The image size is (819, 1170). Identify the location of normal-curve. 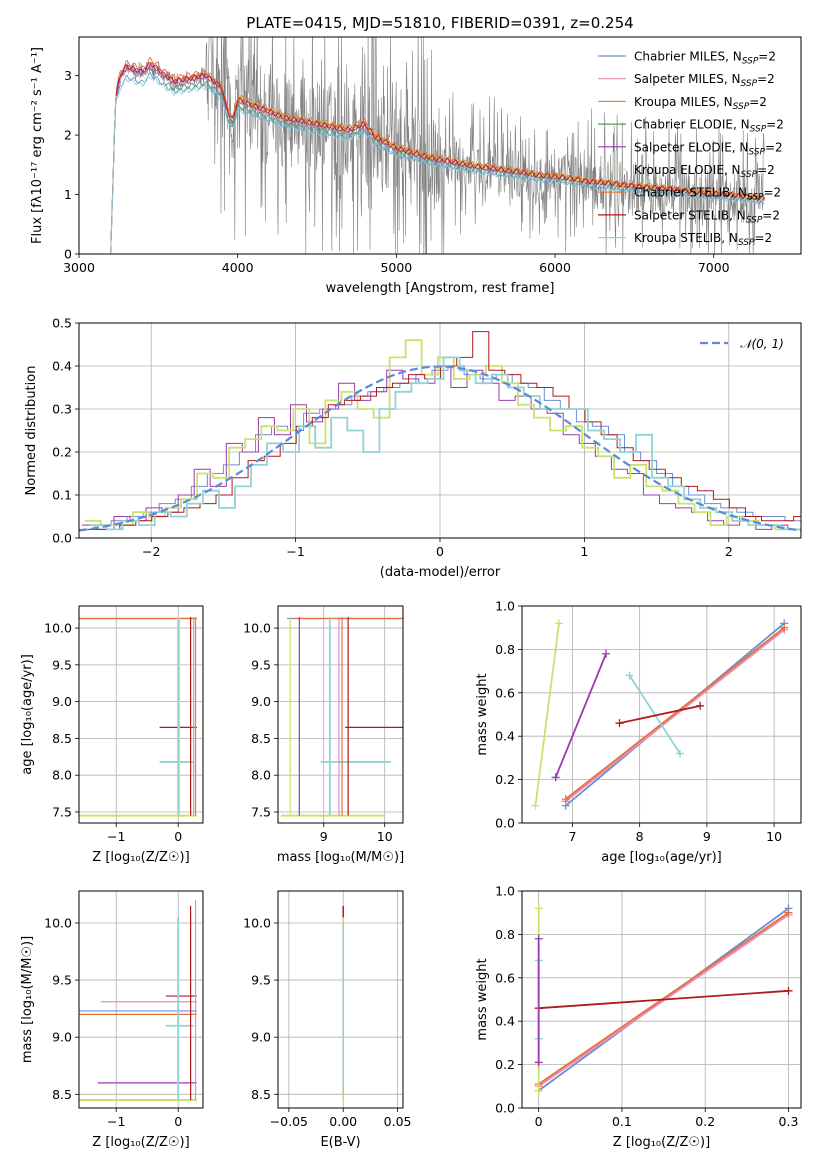
(440, 448).